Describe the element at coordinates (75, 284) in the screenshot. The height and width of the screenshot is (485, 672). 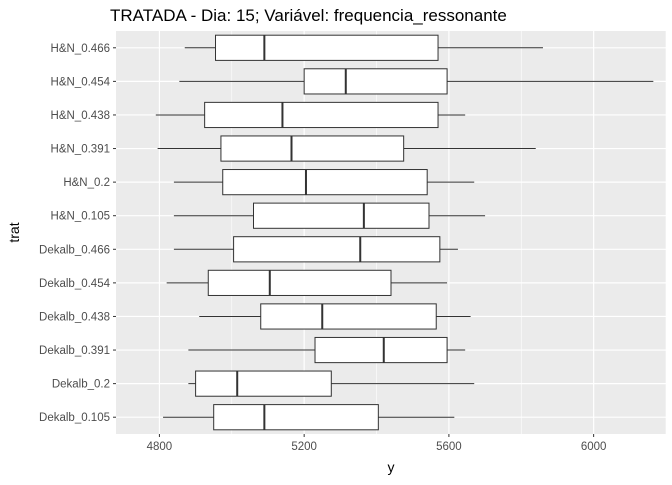
I see `y-tick-label: Dekalb_0.454` at that location.